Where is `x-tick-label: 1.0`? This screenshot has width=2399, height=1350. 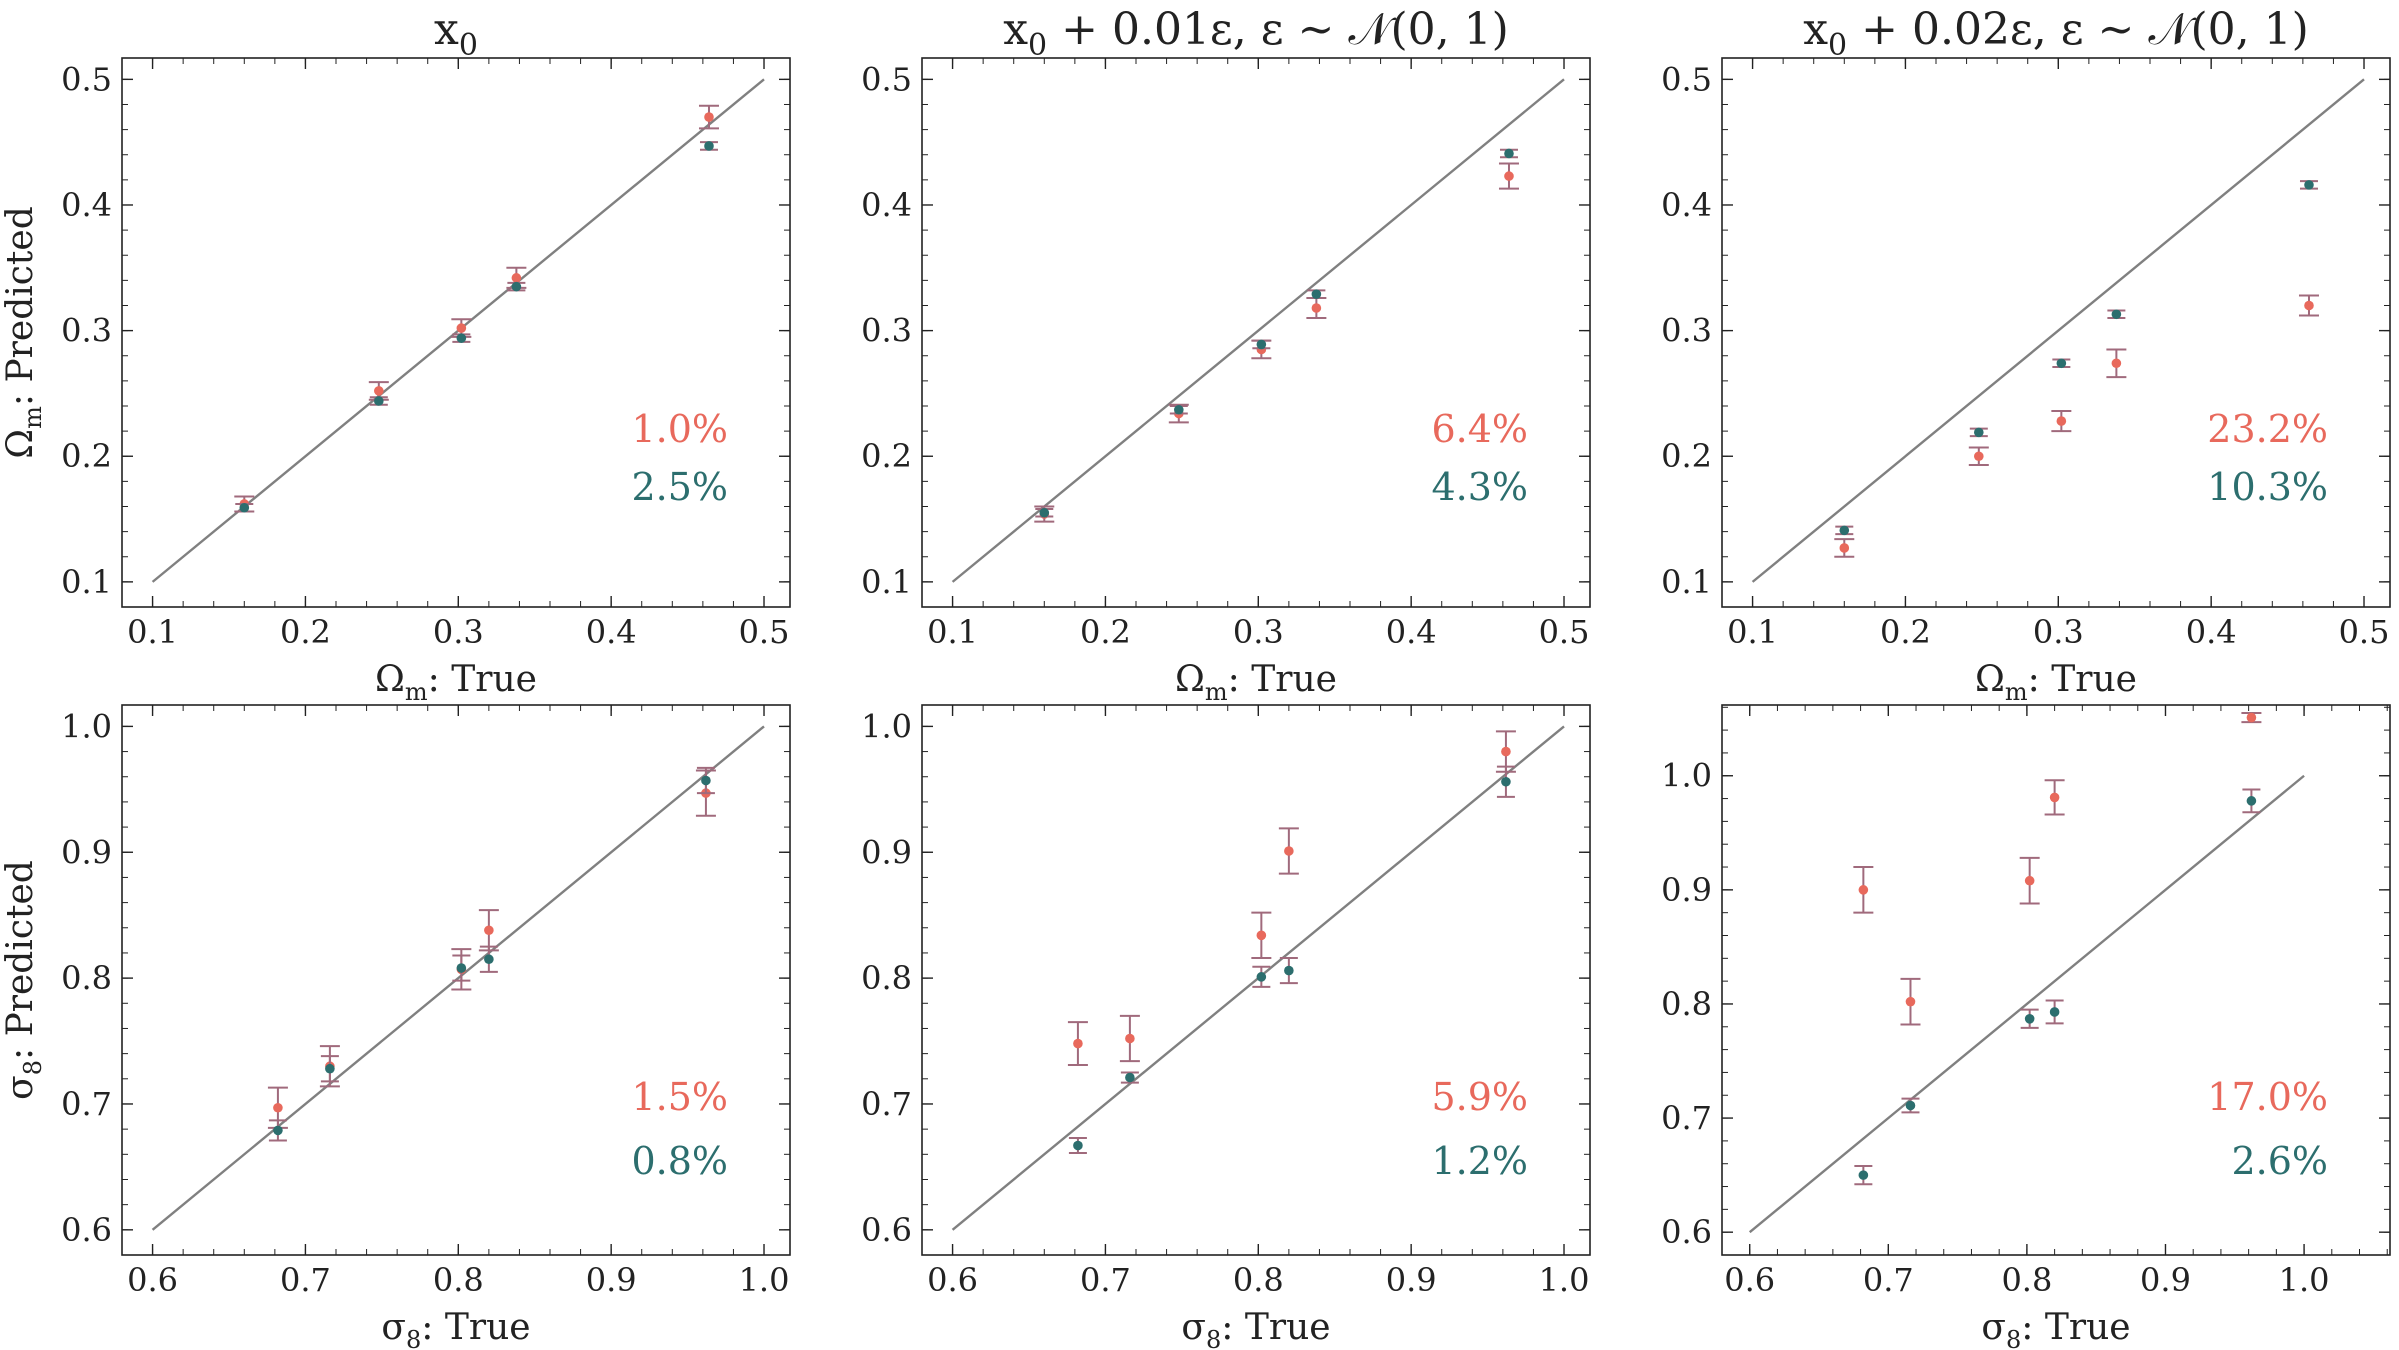
x-tick-label: 1.0 is located at coordinates (764, 1280).